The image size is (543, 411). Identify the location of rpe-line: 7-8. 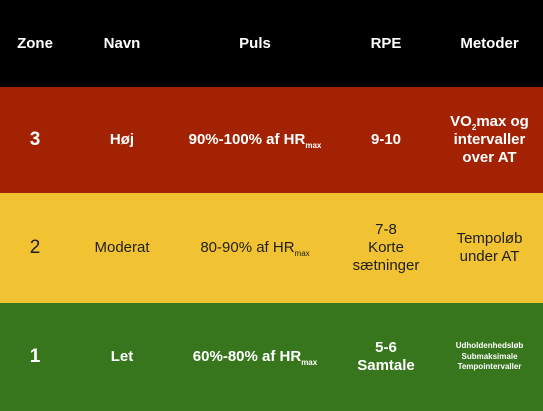
(386, 230).